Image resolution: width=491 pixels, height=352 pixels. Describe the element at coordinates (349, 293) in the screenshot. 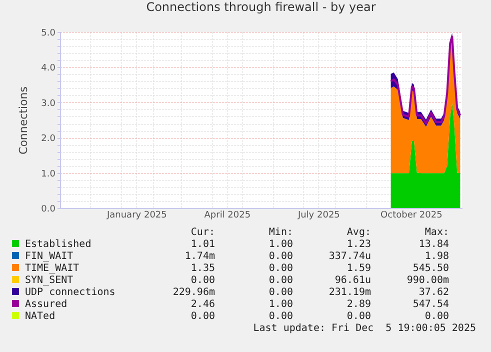

I see `text: 231.19m` at that location.